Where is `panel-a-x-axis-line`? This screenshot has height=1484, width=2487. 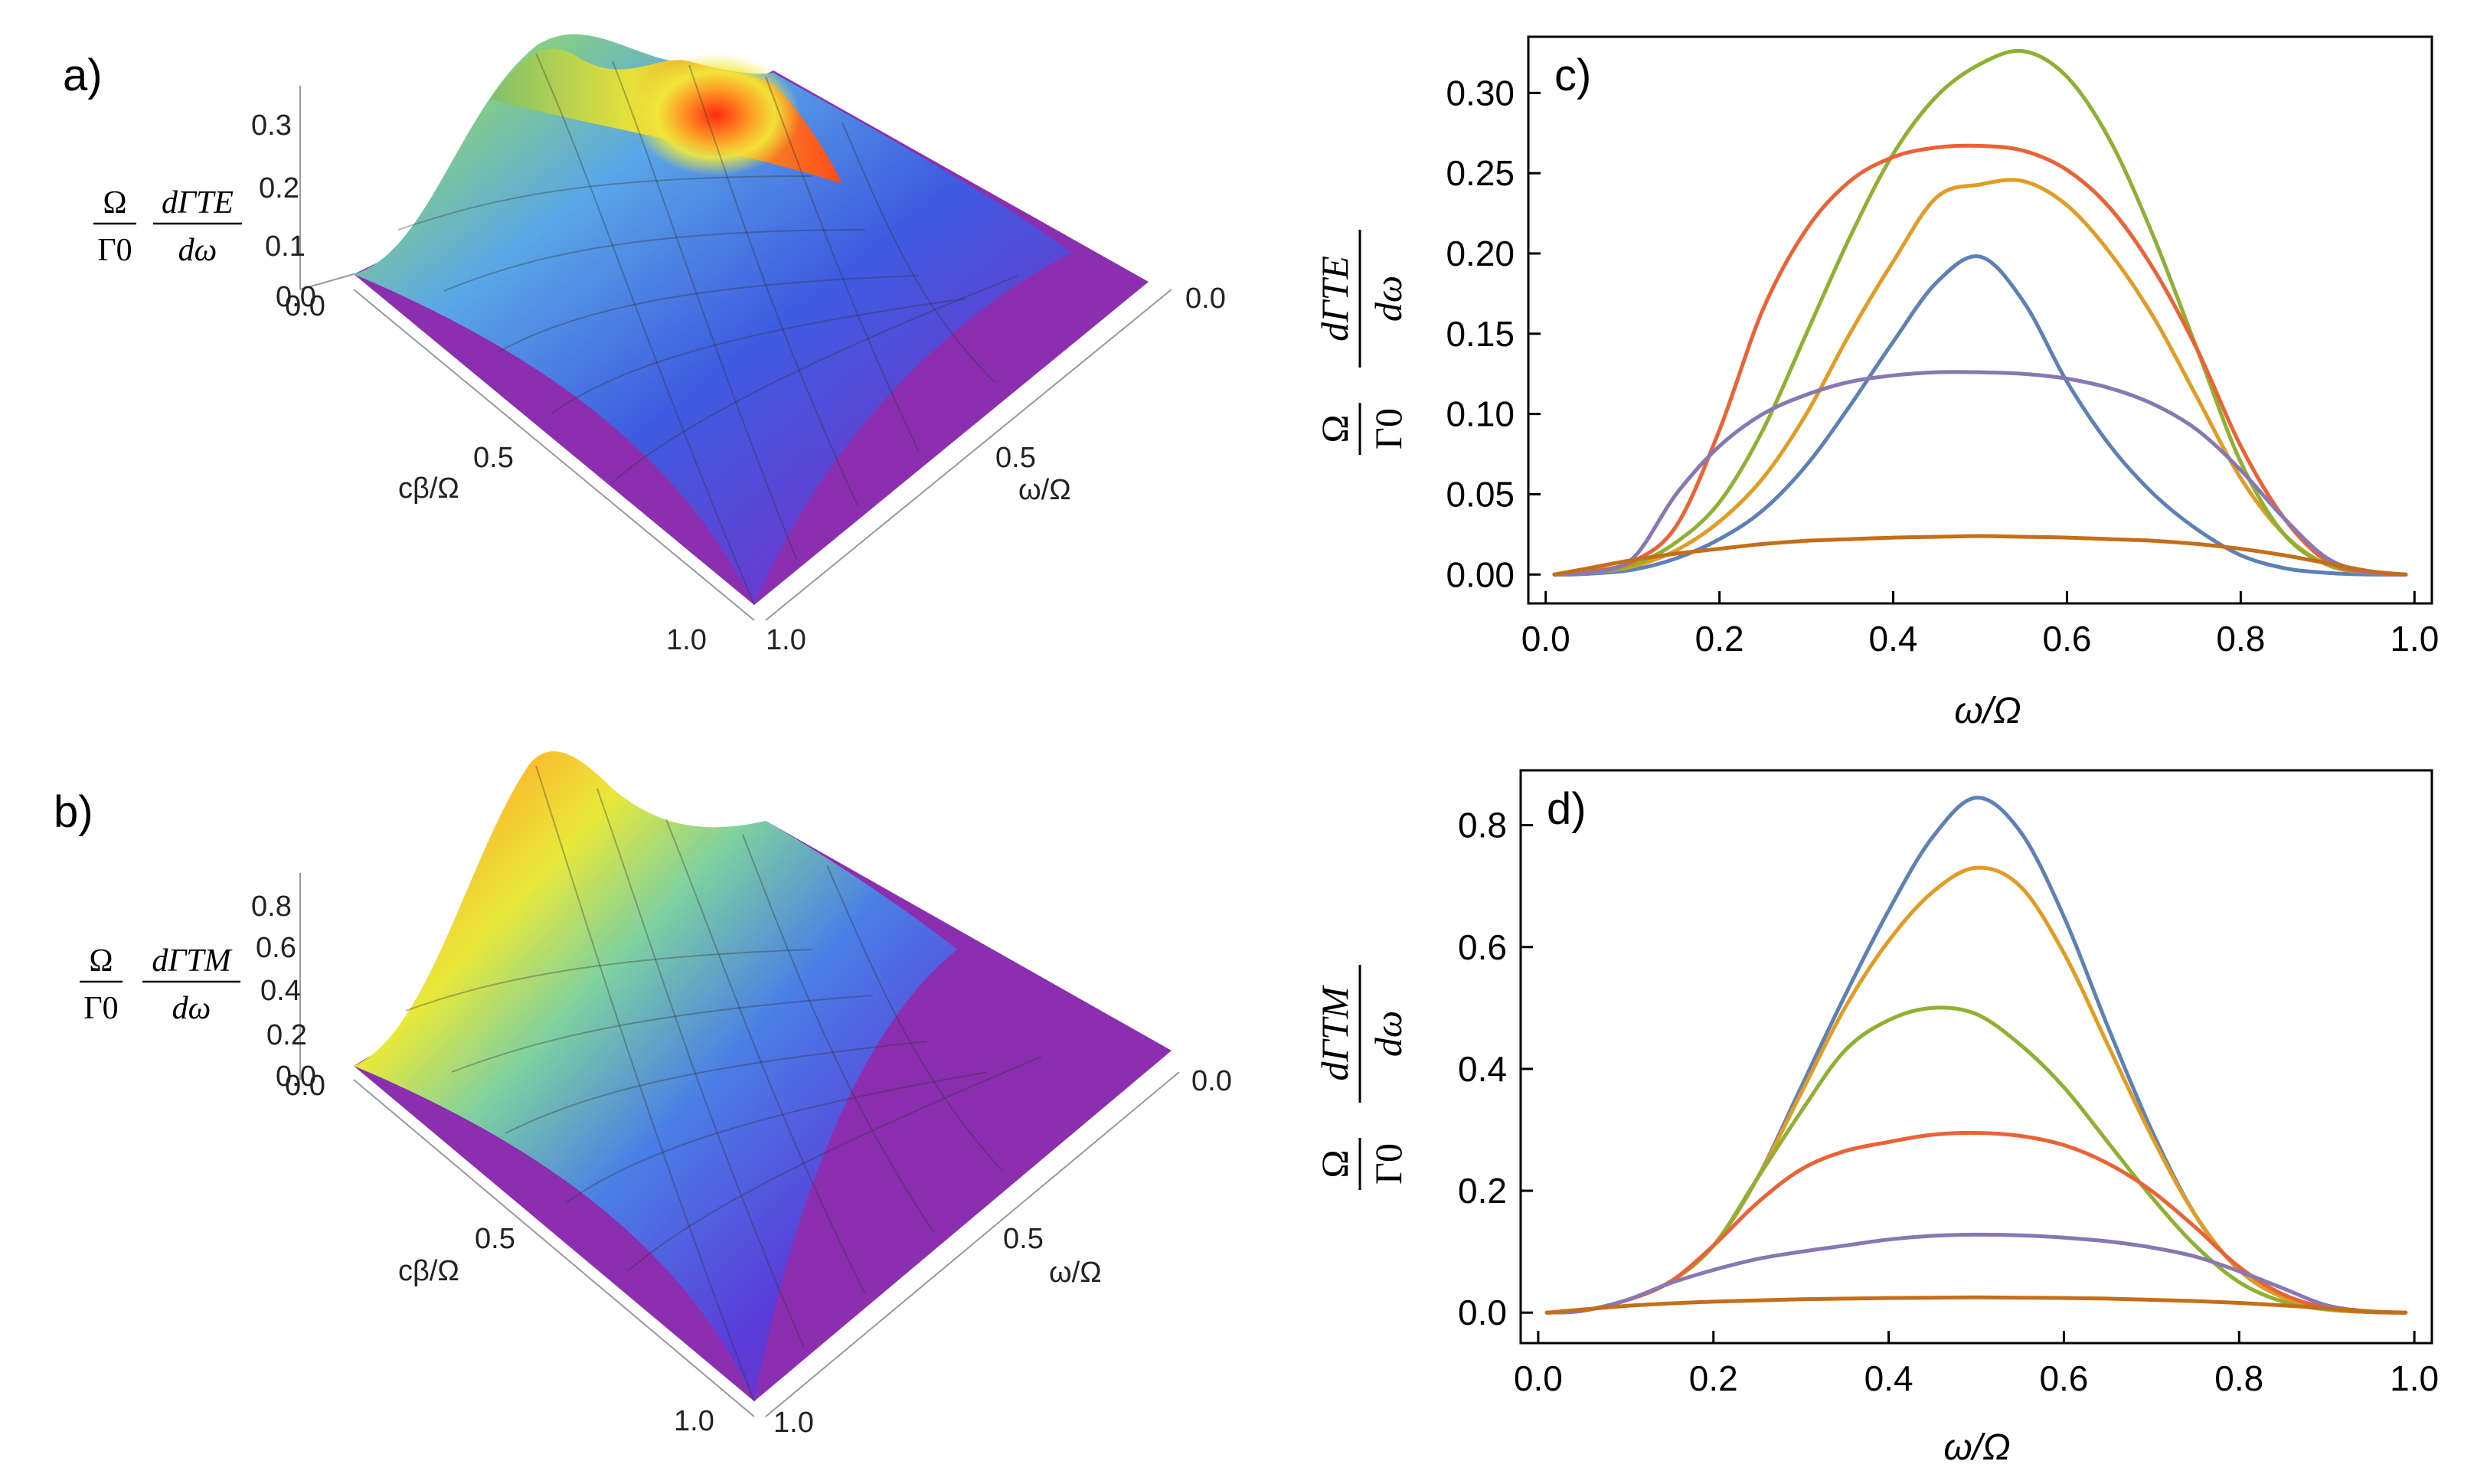
panel-a-x-axis-line is located at coordinates (554, 455).